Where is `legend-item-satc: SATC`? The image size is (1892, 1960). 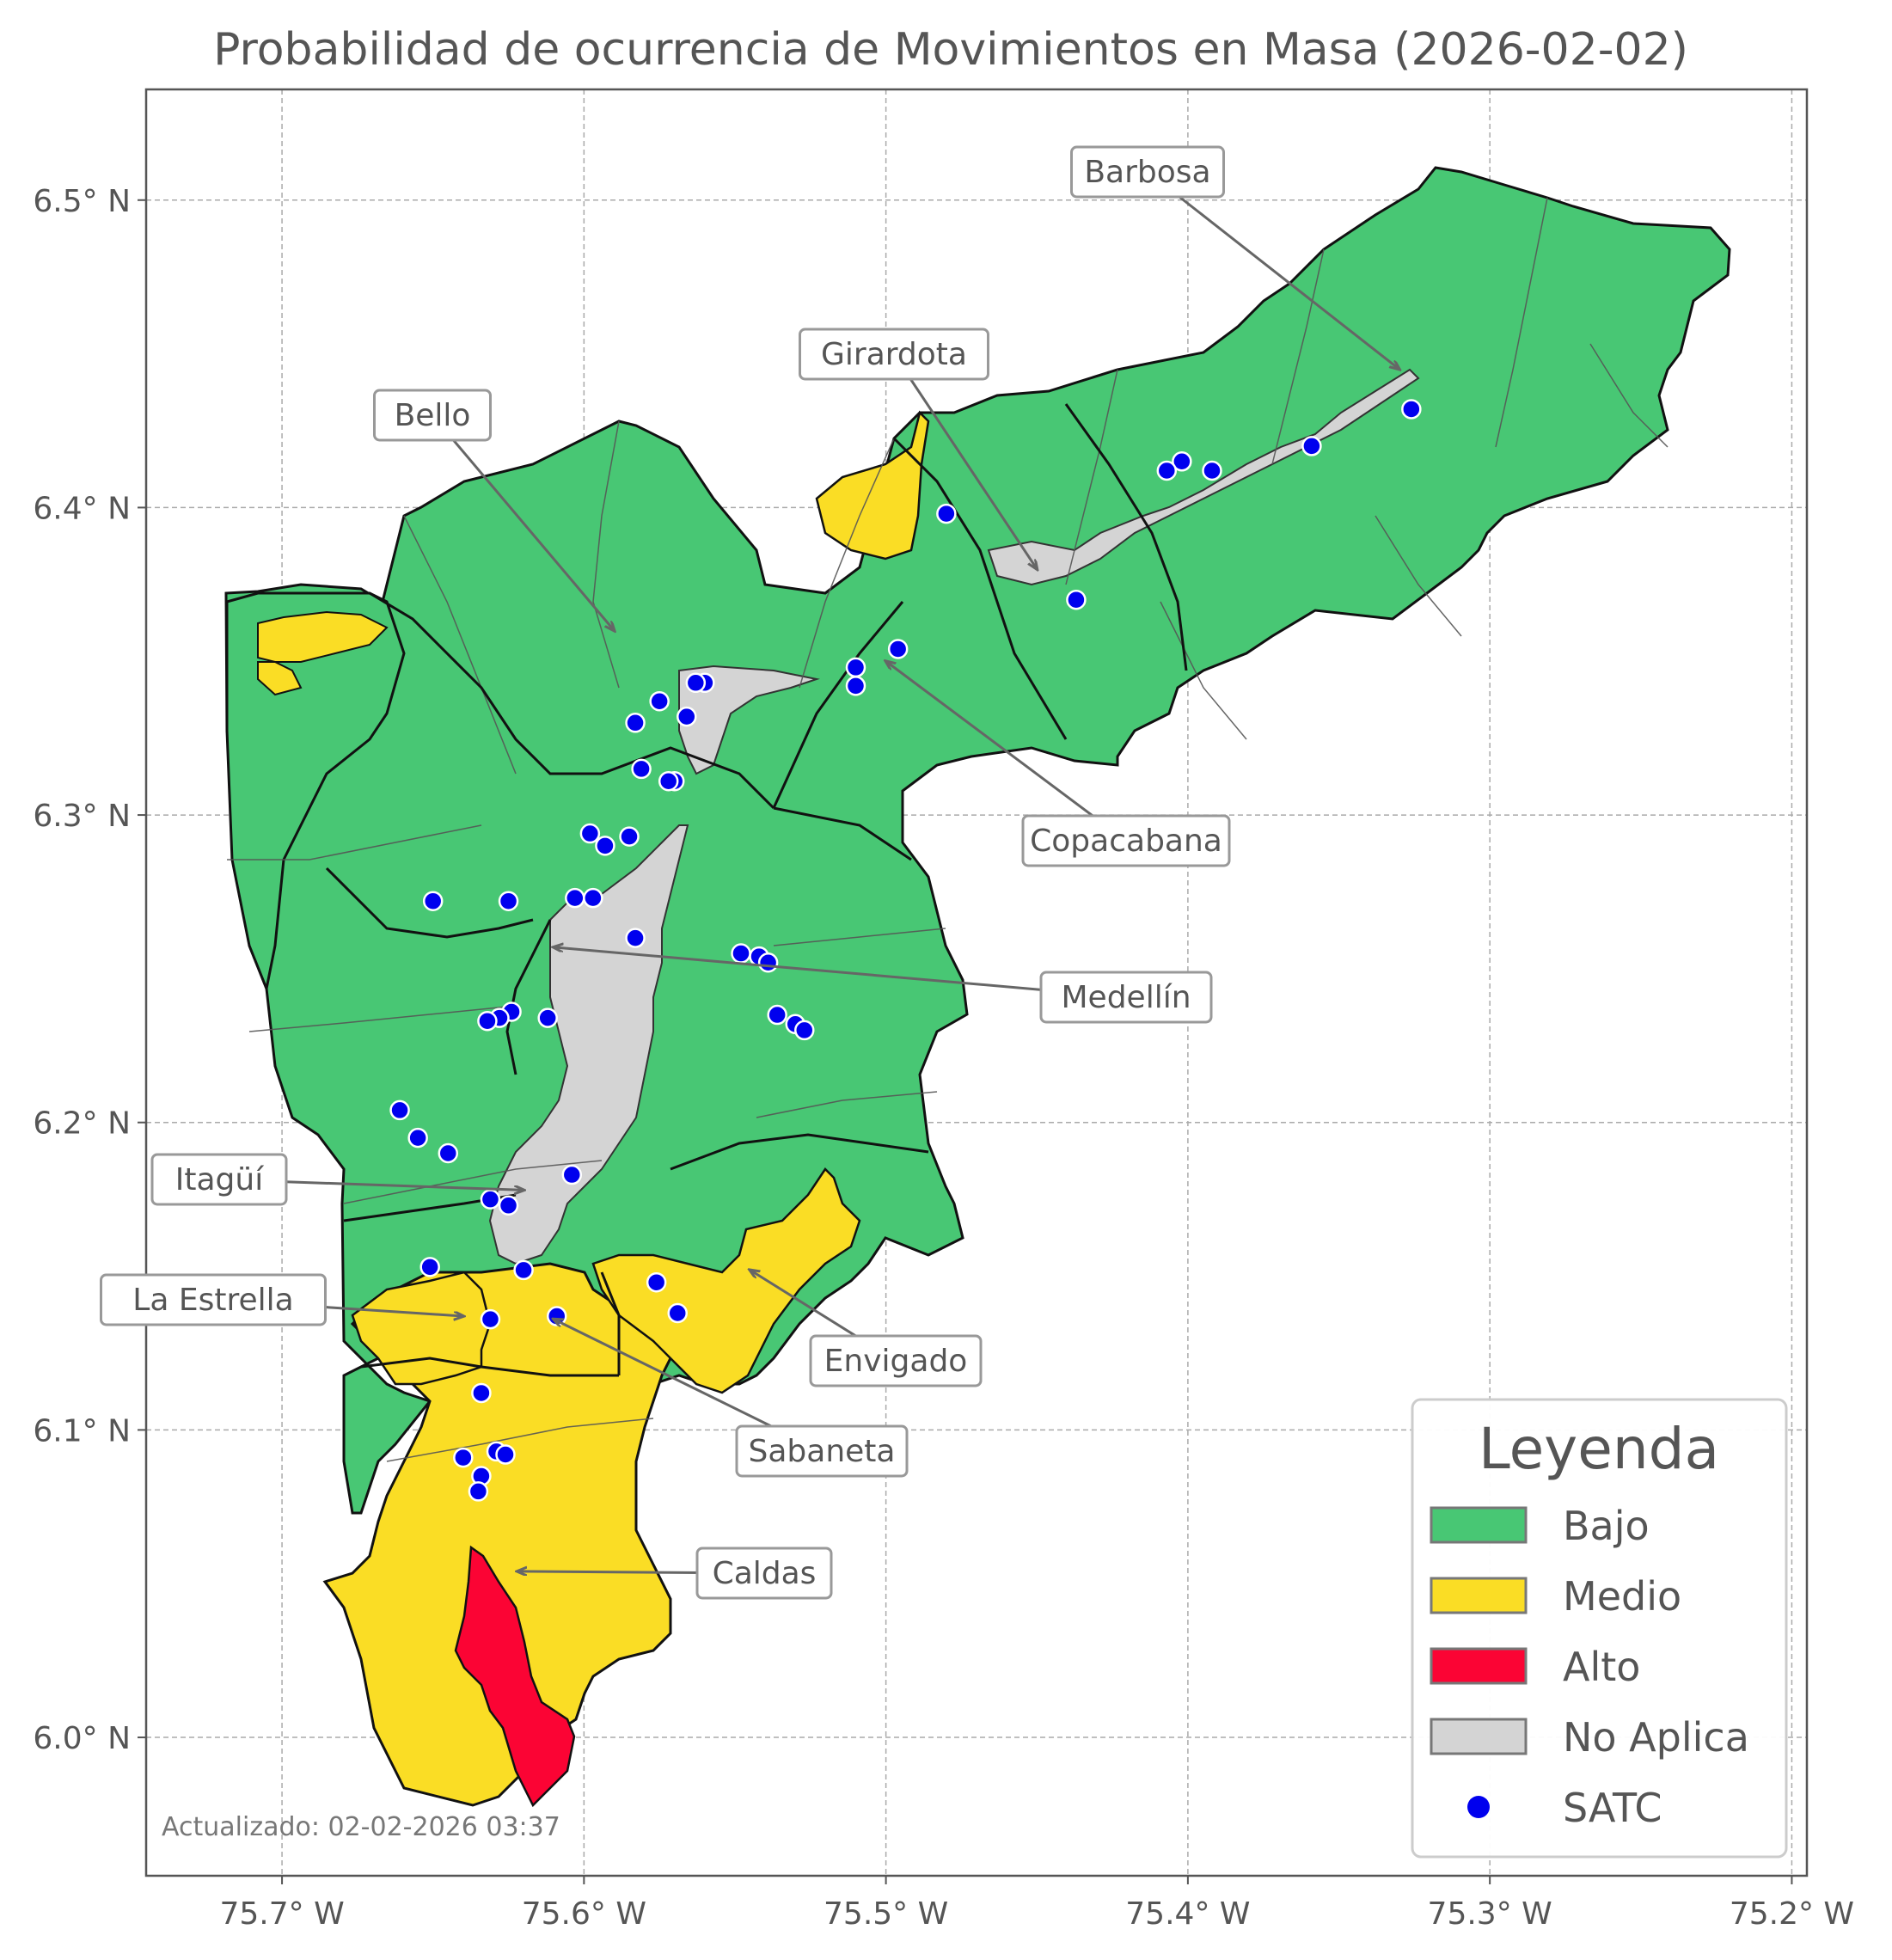 legend-item-satc: SATC is located at coordinates (1564, 1808).